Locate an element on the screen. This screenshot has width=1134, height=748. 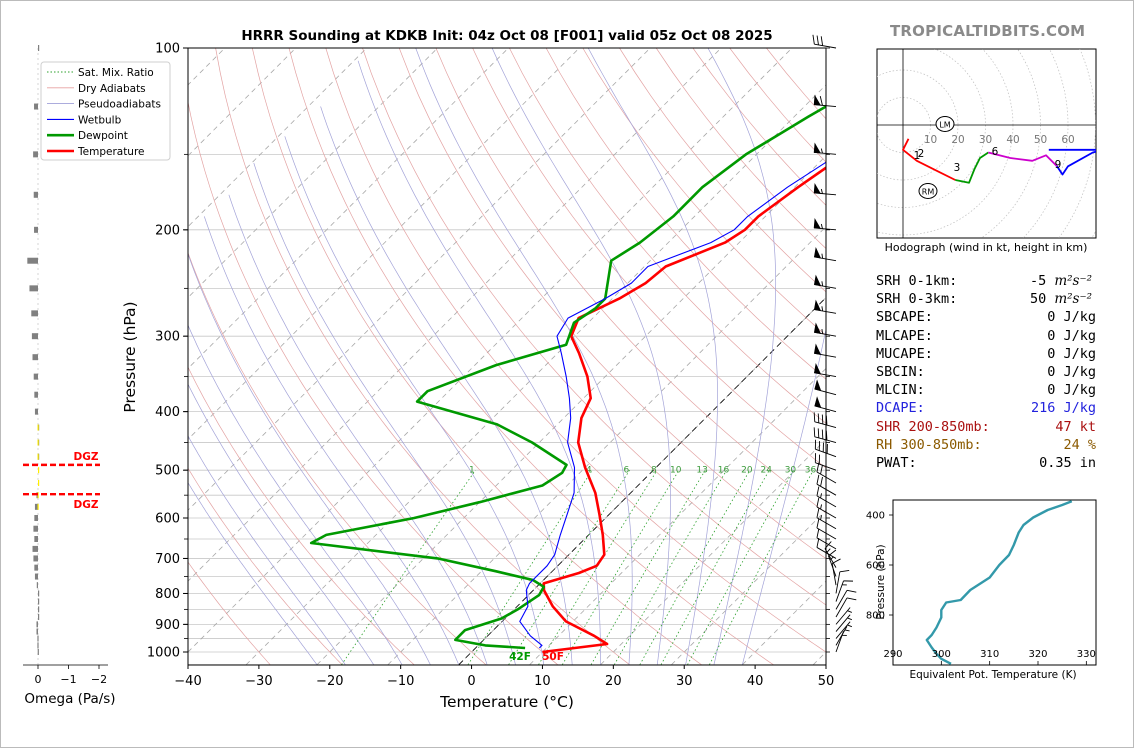
y-axis-tick-label: 200 is located at coordinates (167, 230).